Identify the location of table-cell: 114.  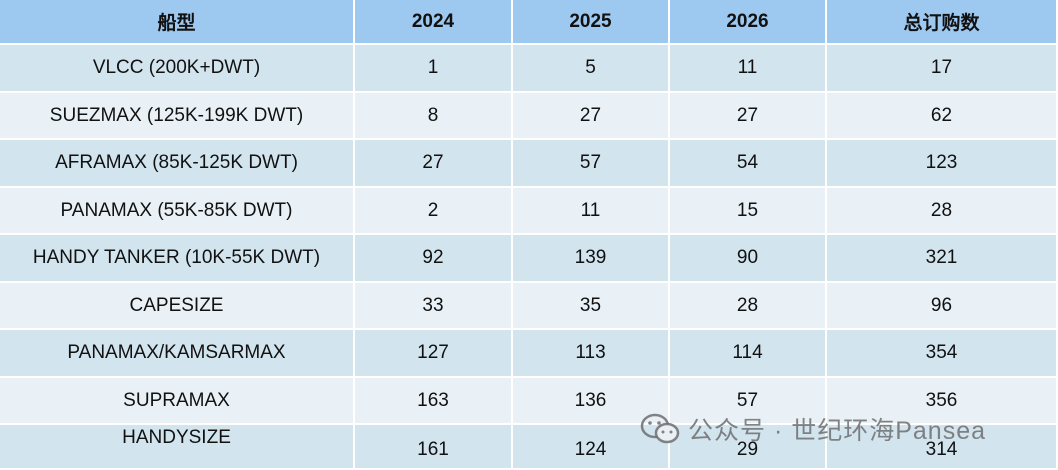
(748, 354).